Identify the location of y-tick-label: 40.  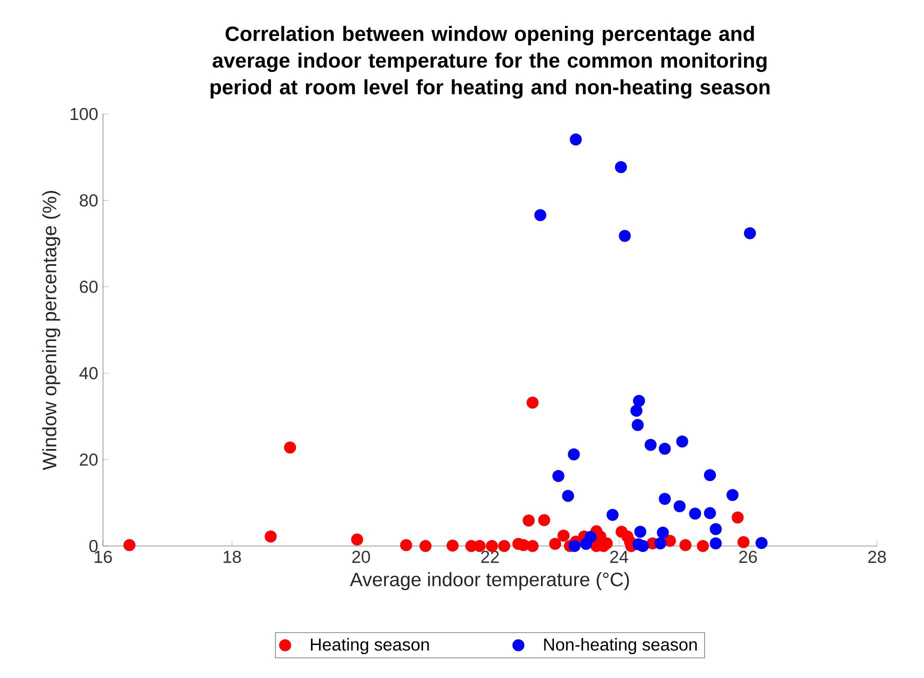
(88, 373).